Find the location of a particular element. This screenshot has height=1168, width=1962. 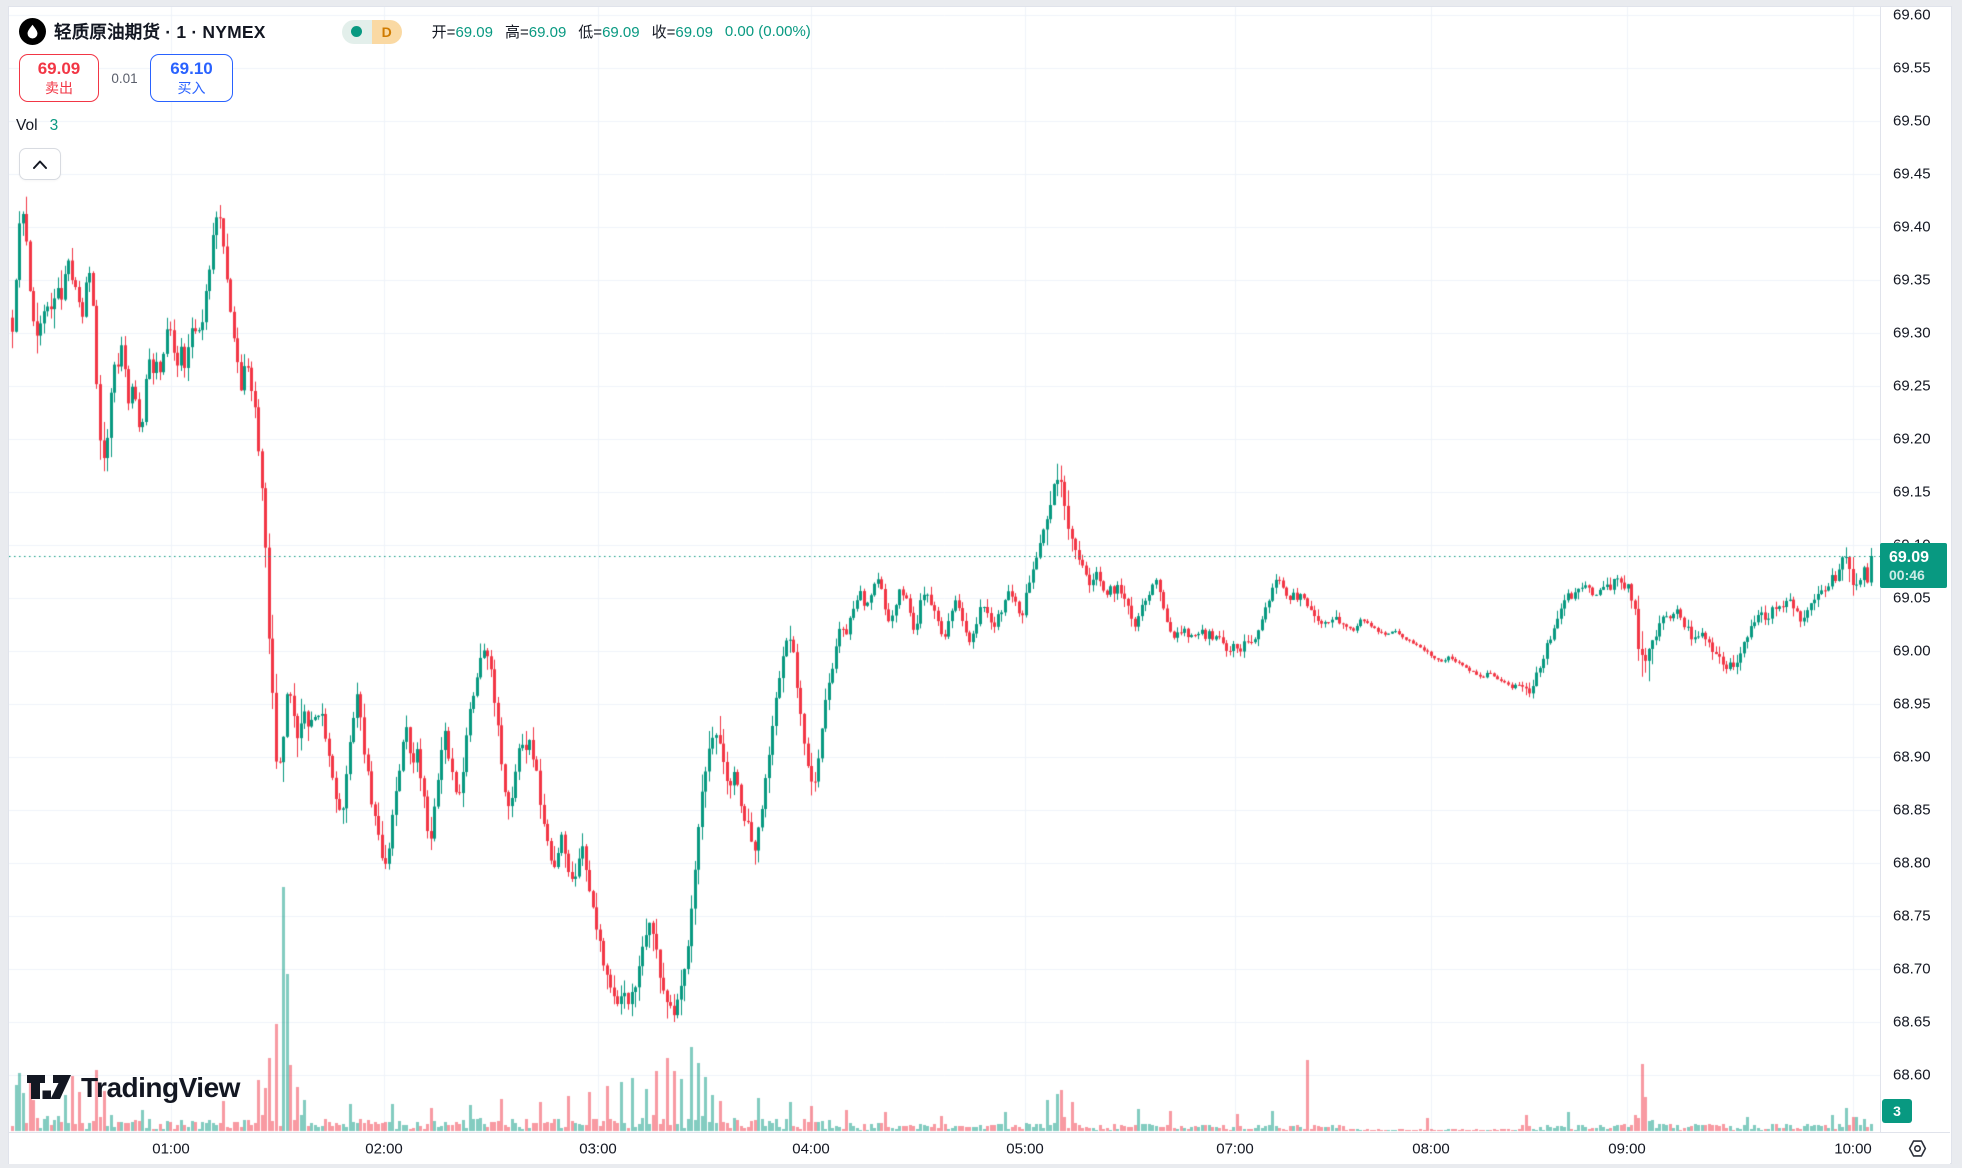

interval-badge: D is located at coordinates (386, 31).